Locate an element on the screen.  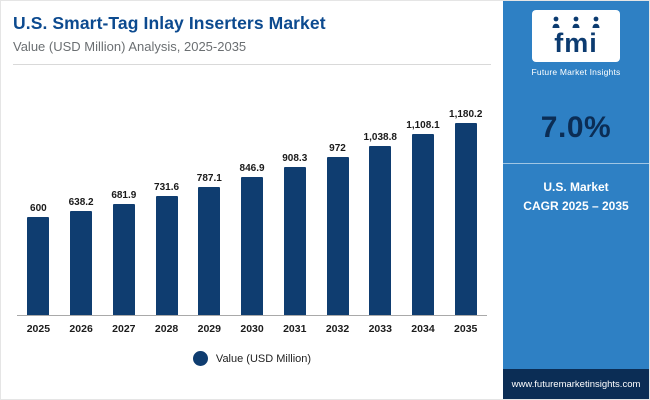
x-axis-tick-label: 2027 is located at coordinates (124, 329).